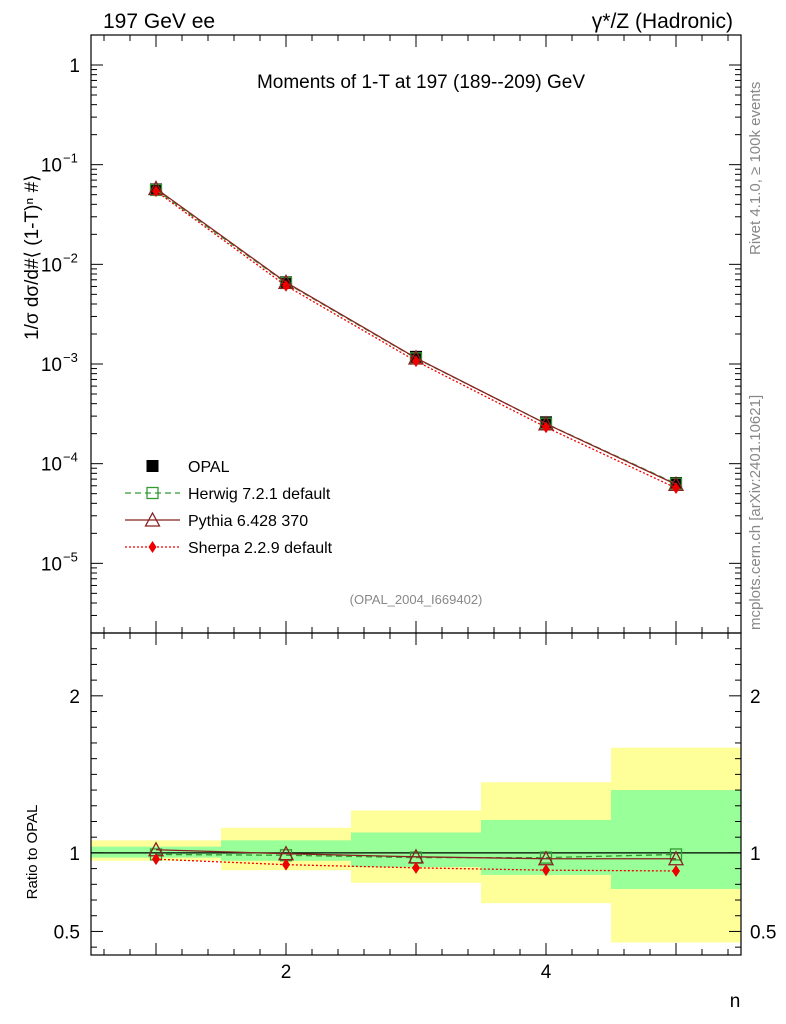 This screenshot has width=786, height=1024. I want to click on y-tick-label-exponent: −5, so click(70, 556).